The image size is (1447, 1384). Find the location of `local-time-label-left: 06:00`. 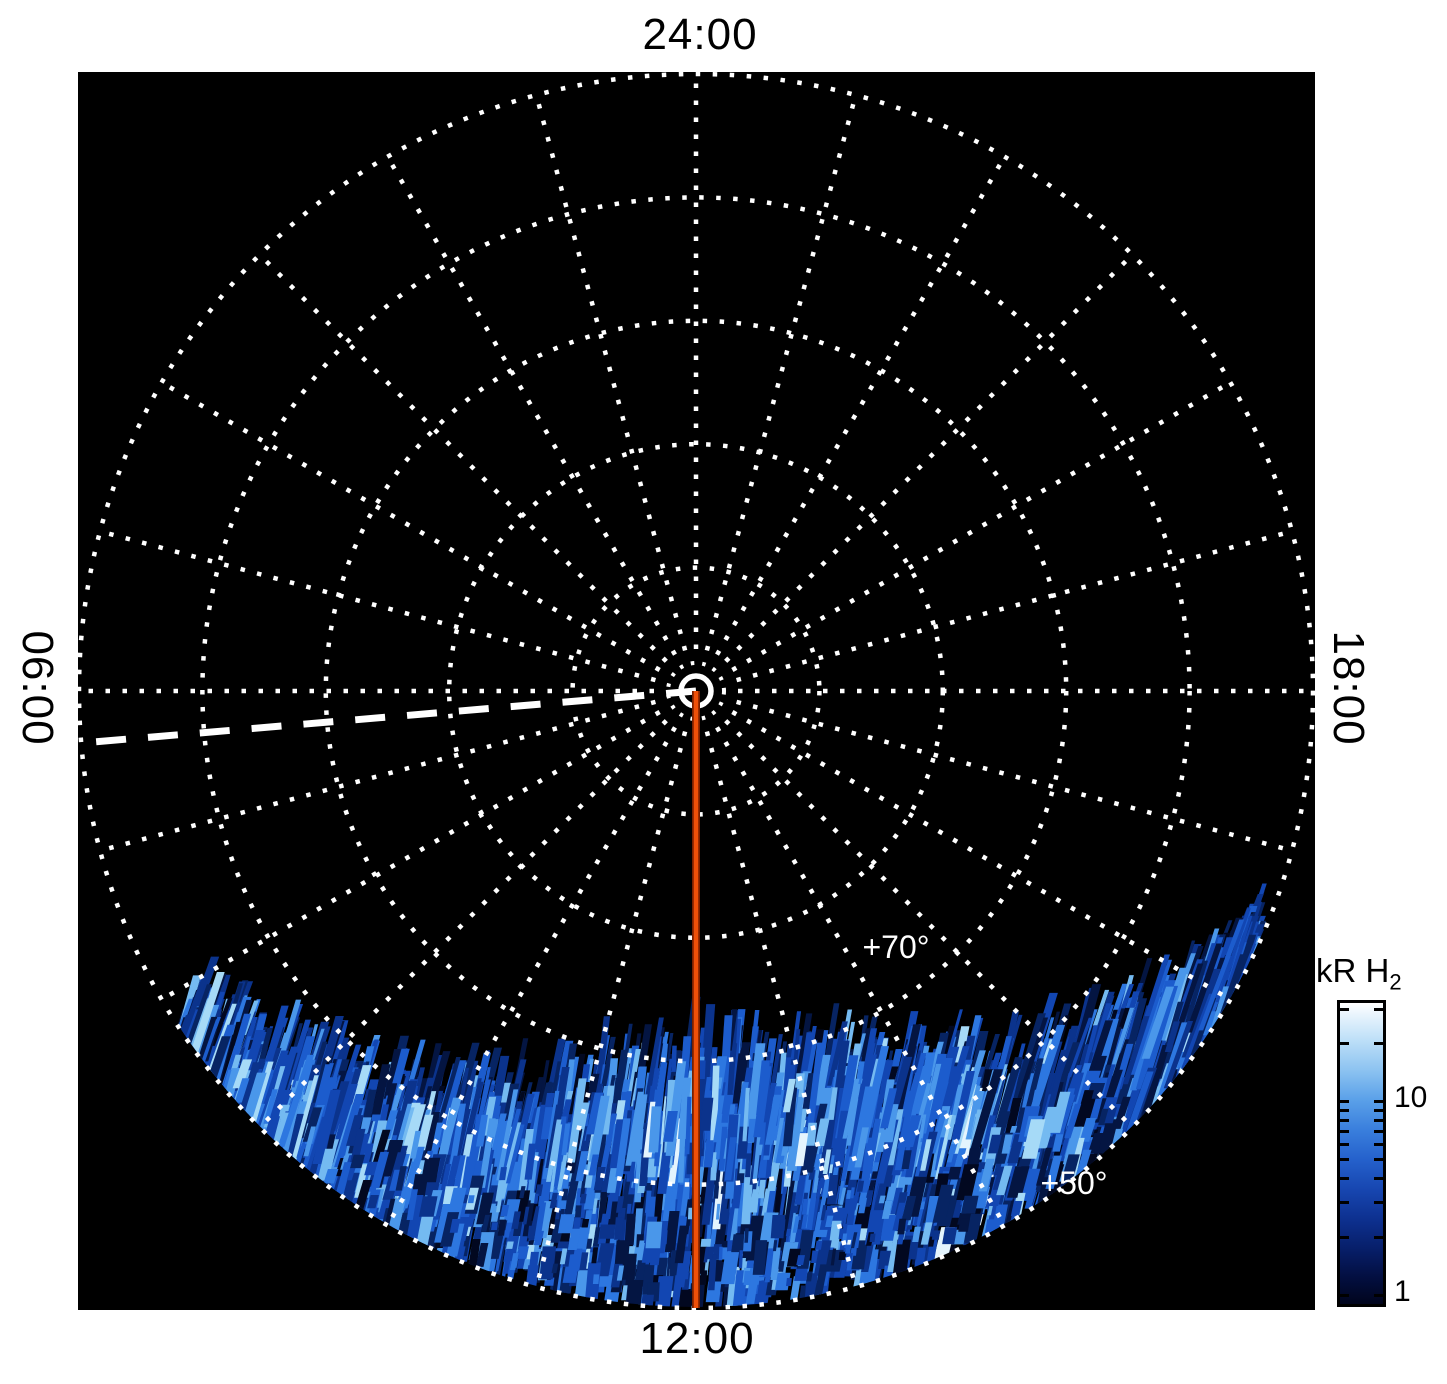

local-time-label-left: 06:00 is located at coordinates (37, 688).